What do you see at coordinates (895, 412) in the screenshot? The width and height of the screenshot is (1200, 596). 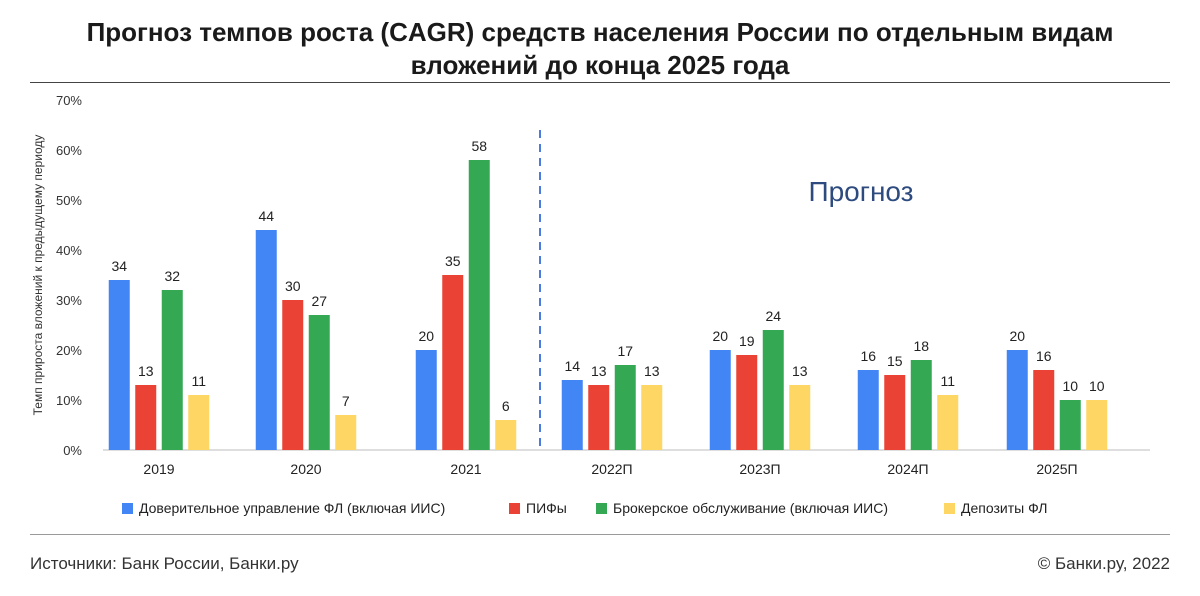 I see `bar-2-2024П` at bounding box center [895, 412].